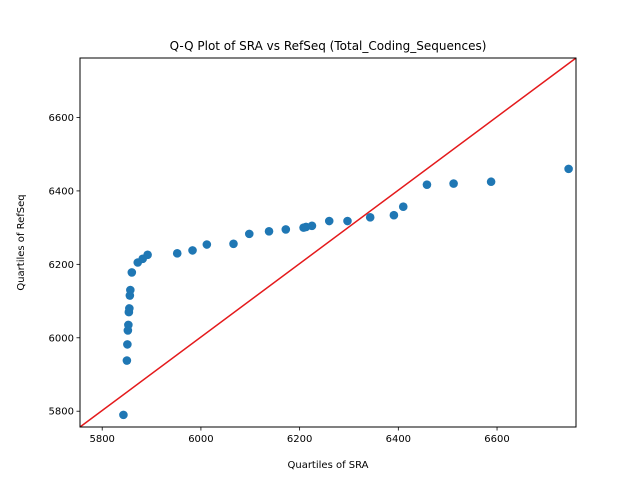  I want to click on y-tick-label-2: 6200, so click(61, 265).